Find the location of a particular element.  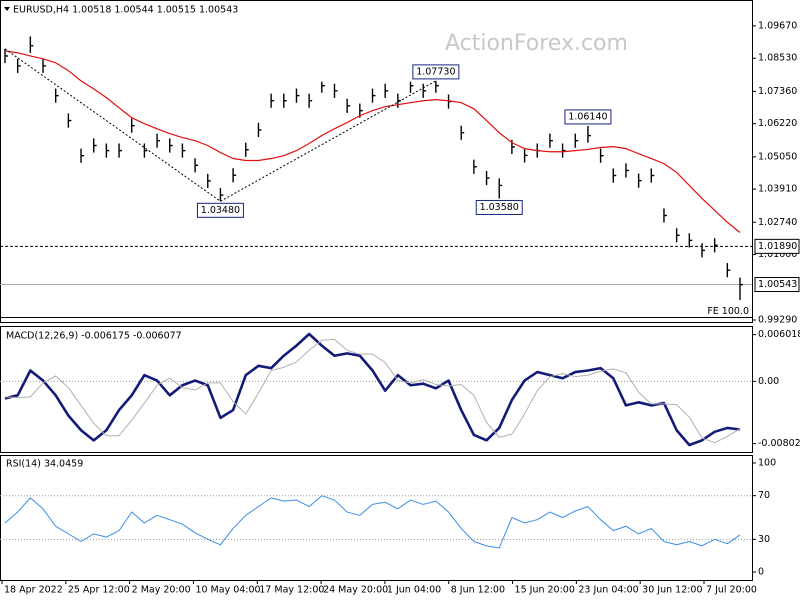

y-tick-label: 30 is located at coordinates (764, 539).